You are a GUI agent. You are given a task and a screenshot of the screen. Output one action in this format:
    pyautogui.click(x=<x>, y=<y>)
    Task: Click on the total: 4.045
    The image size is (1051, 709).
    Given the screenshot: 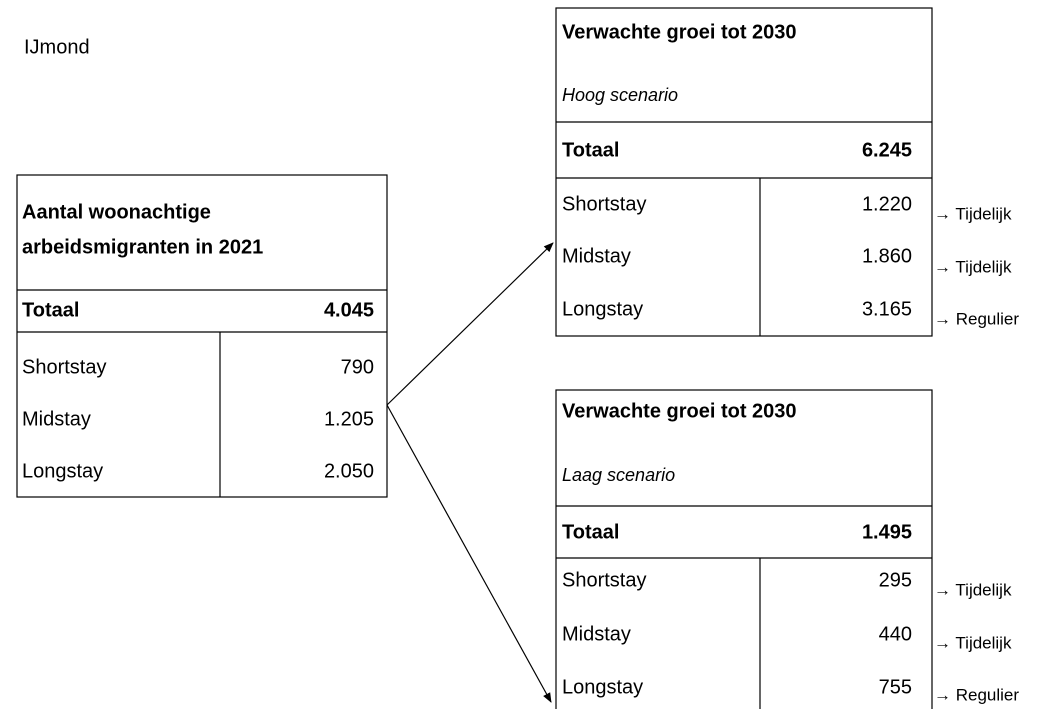 What is the action you would take?
    pyautogui.click(x=349, y=310)
    